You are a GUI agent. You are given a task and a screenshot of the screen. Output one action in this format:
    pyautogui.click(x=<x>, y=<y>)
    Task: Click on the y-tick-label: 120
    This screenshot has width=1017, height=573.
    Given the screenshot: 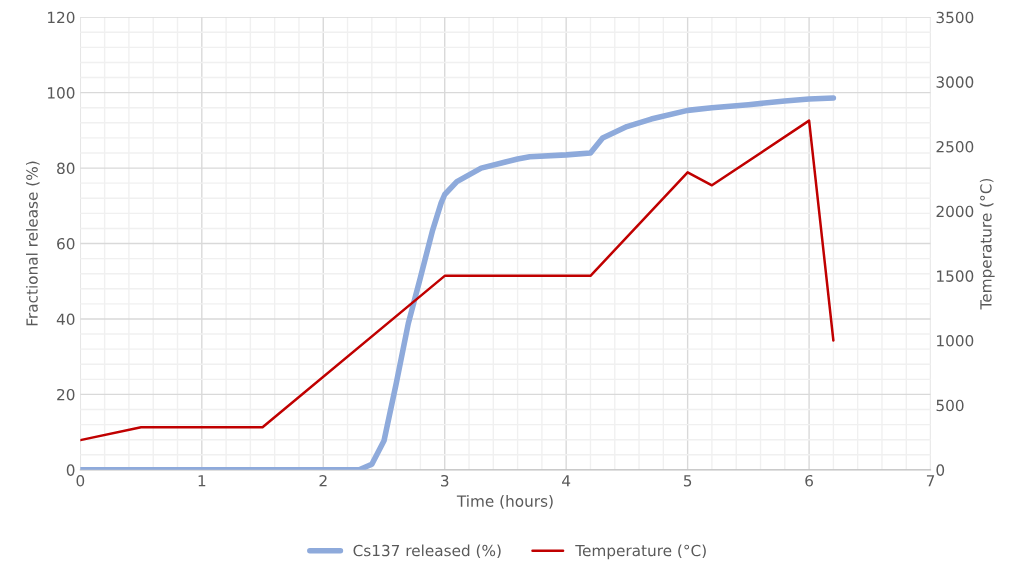 What is the action you would take?
    pyautogui.click(x=61, y=17)
    